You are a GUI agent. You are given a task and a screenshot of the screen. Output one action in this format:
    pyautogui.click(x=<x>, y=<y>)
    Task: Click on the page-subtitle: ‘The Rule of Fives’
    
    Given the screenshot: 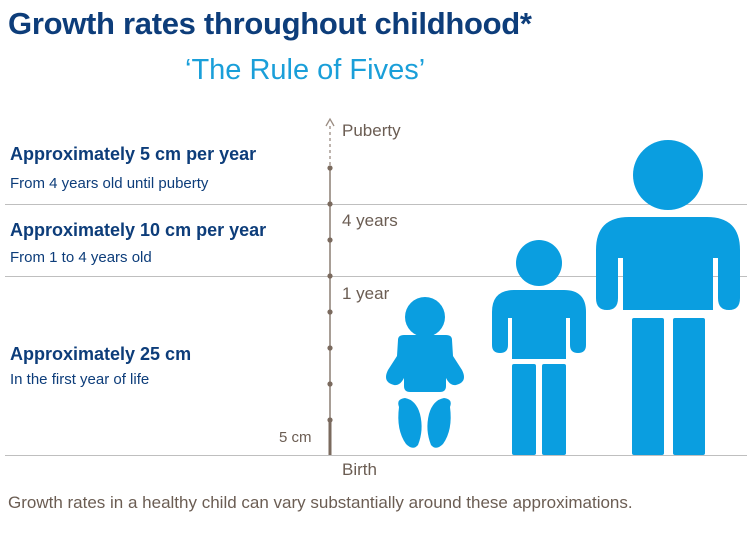 What is the action you would take?
    pyautogui.click(x=305, y=70)
    